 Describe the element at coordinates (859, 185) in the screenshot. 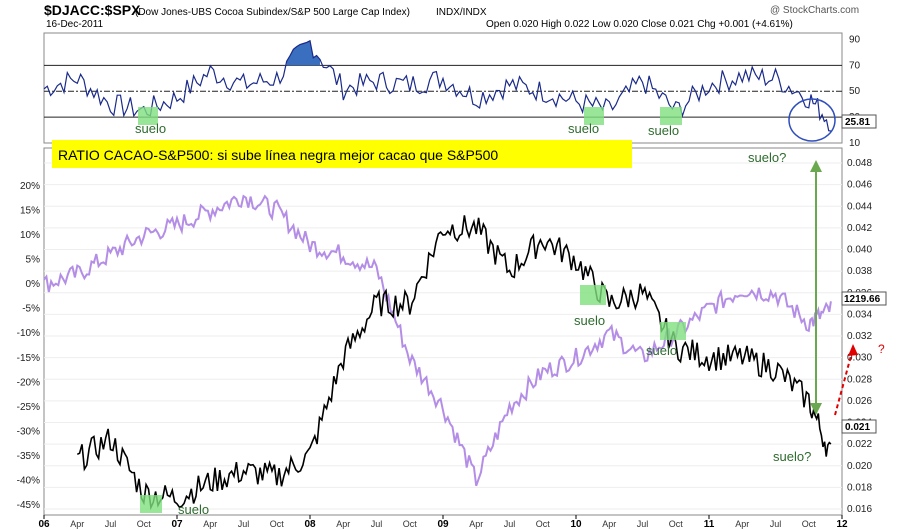

I see `right-axis-tick: 0.046` at that location.